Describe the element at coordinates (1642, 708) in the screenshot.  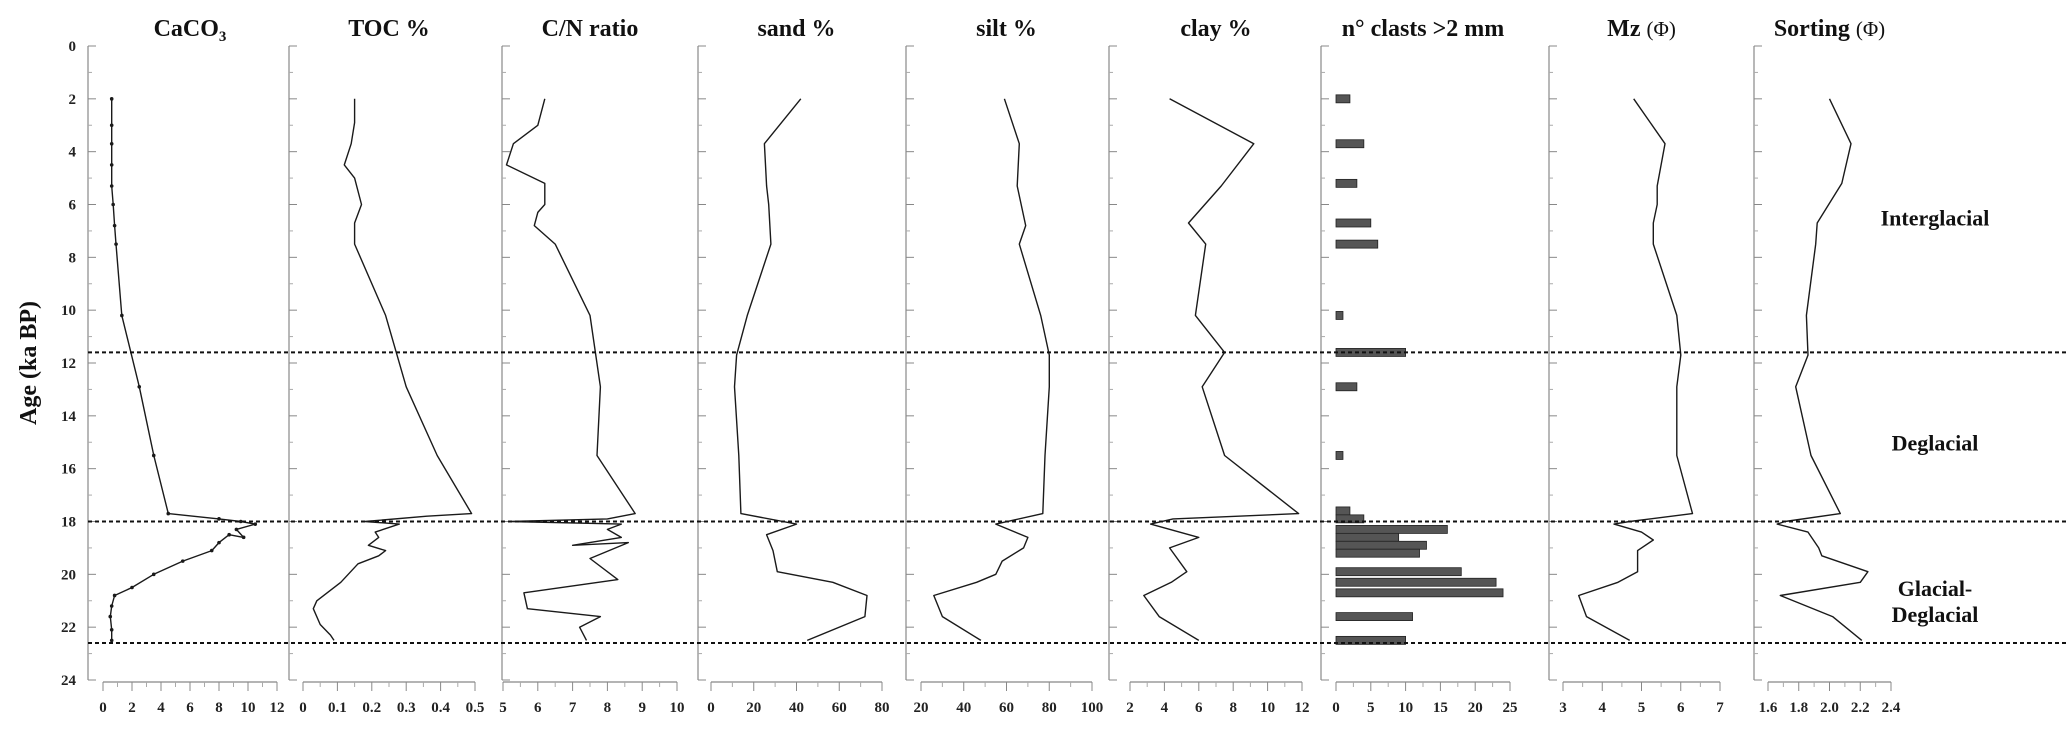
I see `x-tick-label: 5` at that location.